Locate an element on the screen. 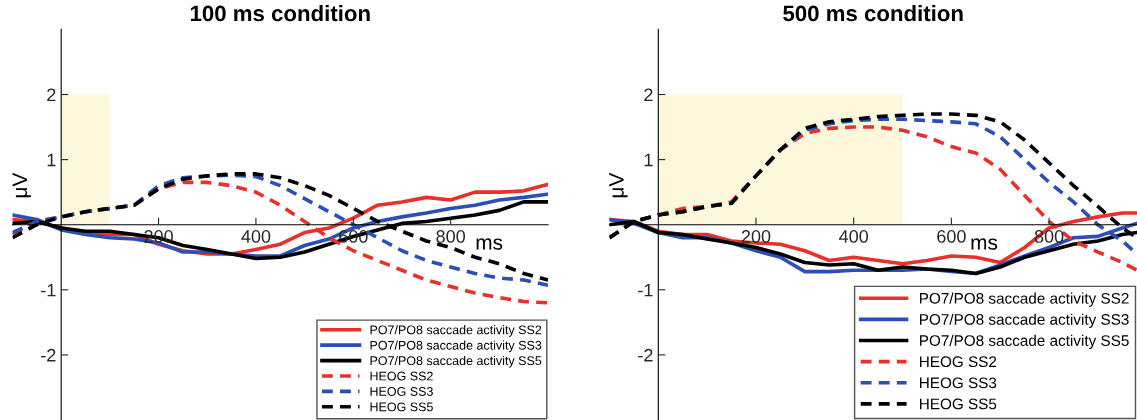  x-tick-label: 800 is located at coordinates (451, 236).